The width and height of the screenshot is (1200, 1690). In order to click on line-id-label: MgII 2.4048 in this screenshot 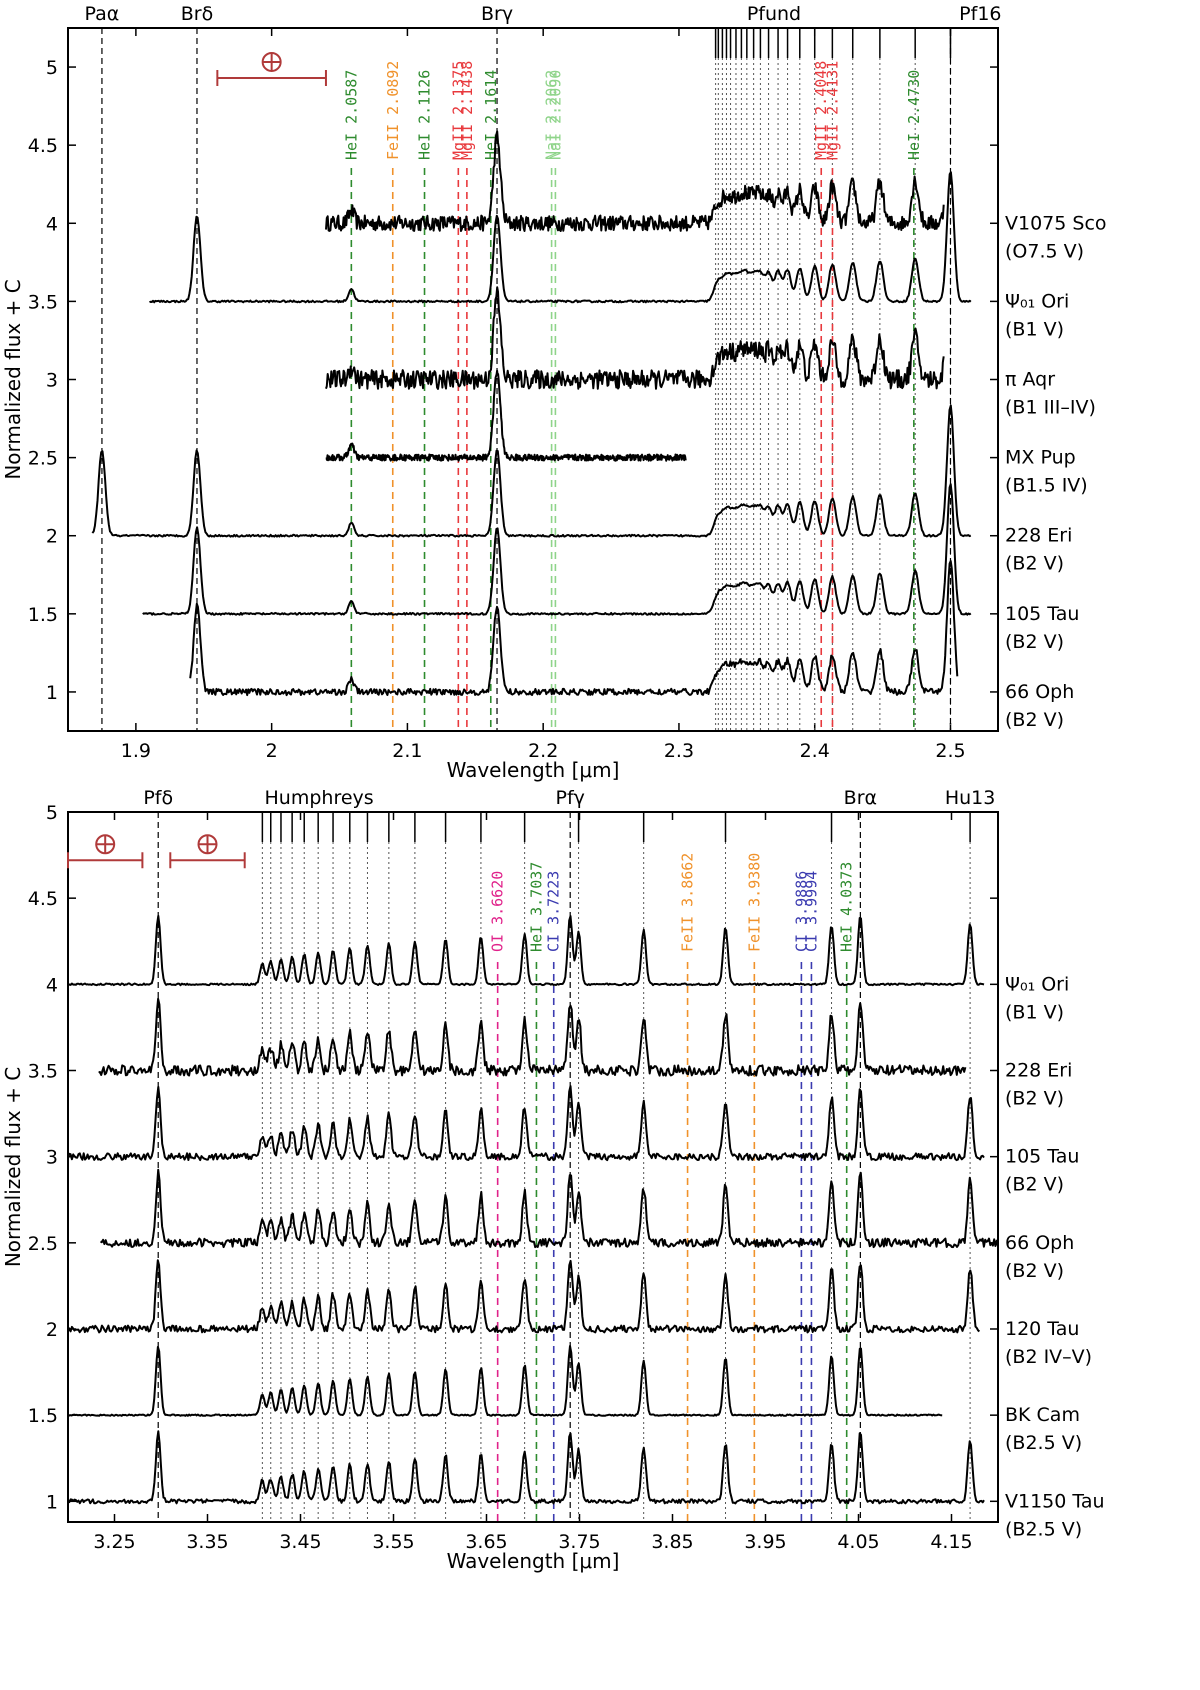, I will do `click(821, 110)`.